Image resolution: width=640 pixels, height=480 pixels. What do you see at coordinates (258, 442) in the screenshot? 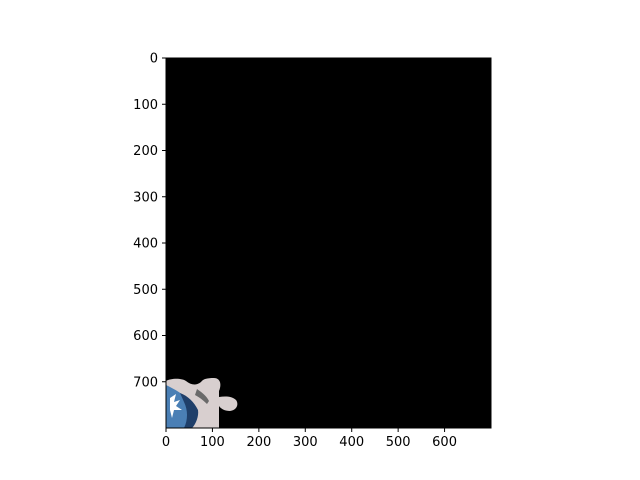
I see `x-tick-label: 200` at bounding box center [258, 442].